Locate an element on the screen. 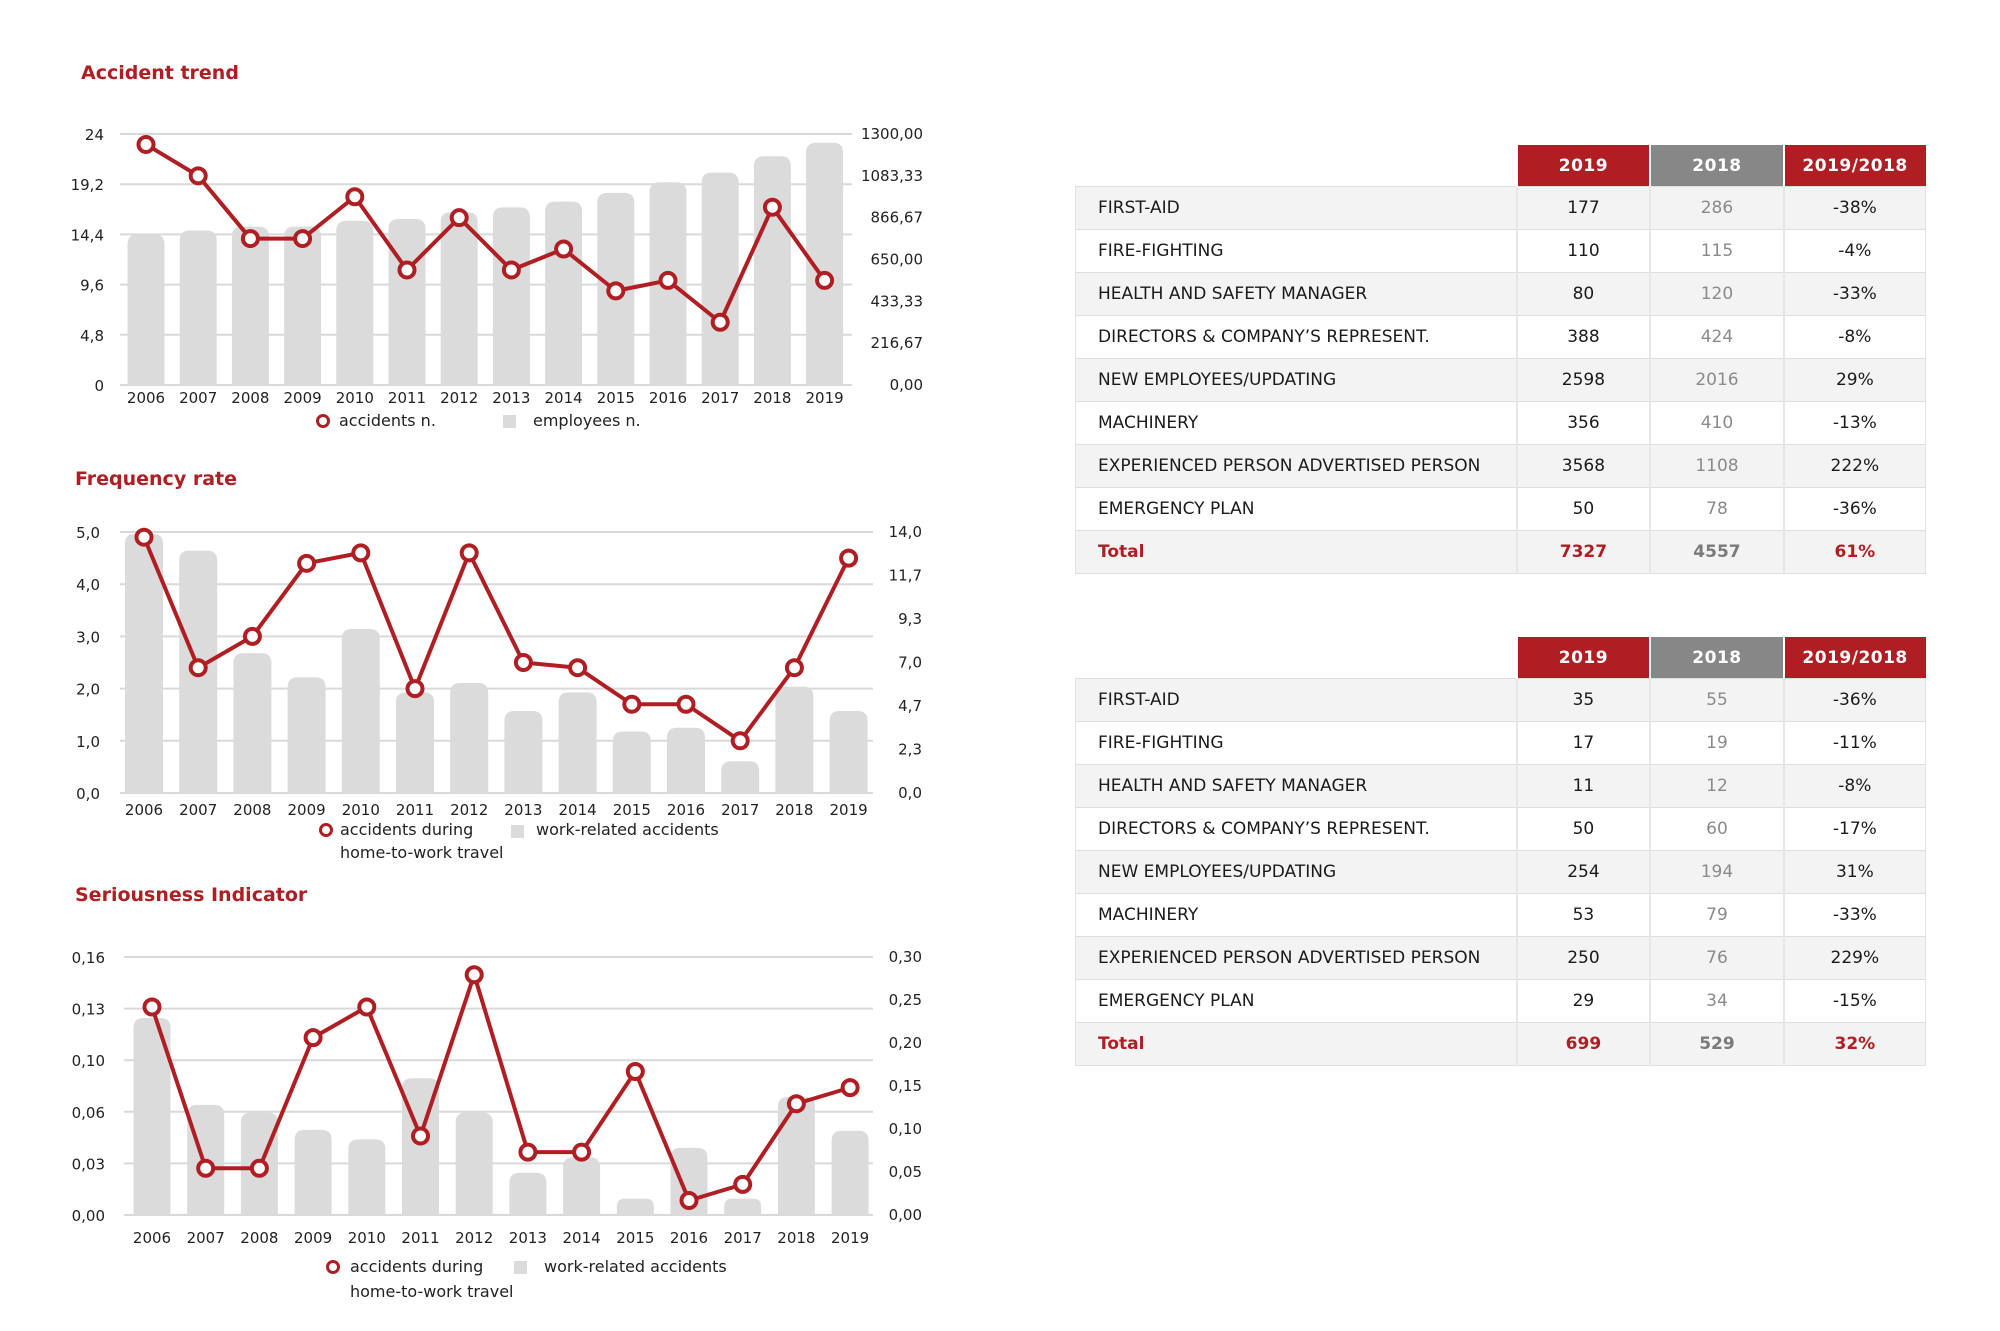 This screenshot has width=2000, height=1331. legend-bar-marker-icon is located at coordinates (517, 831).